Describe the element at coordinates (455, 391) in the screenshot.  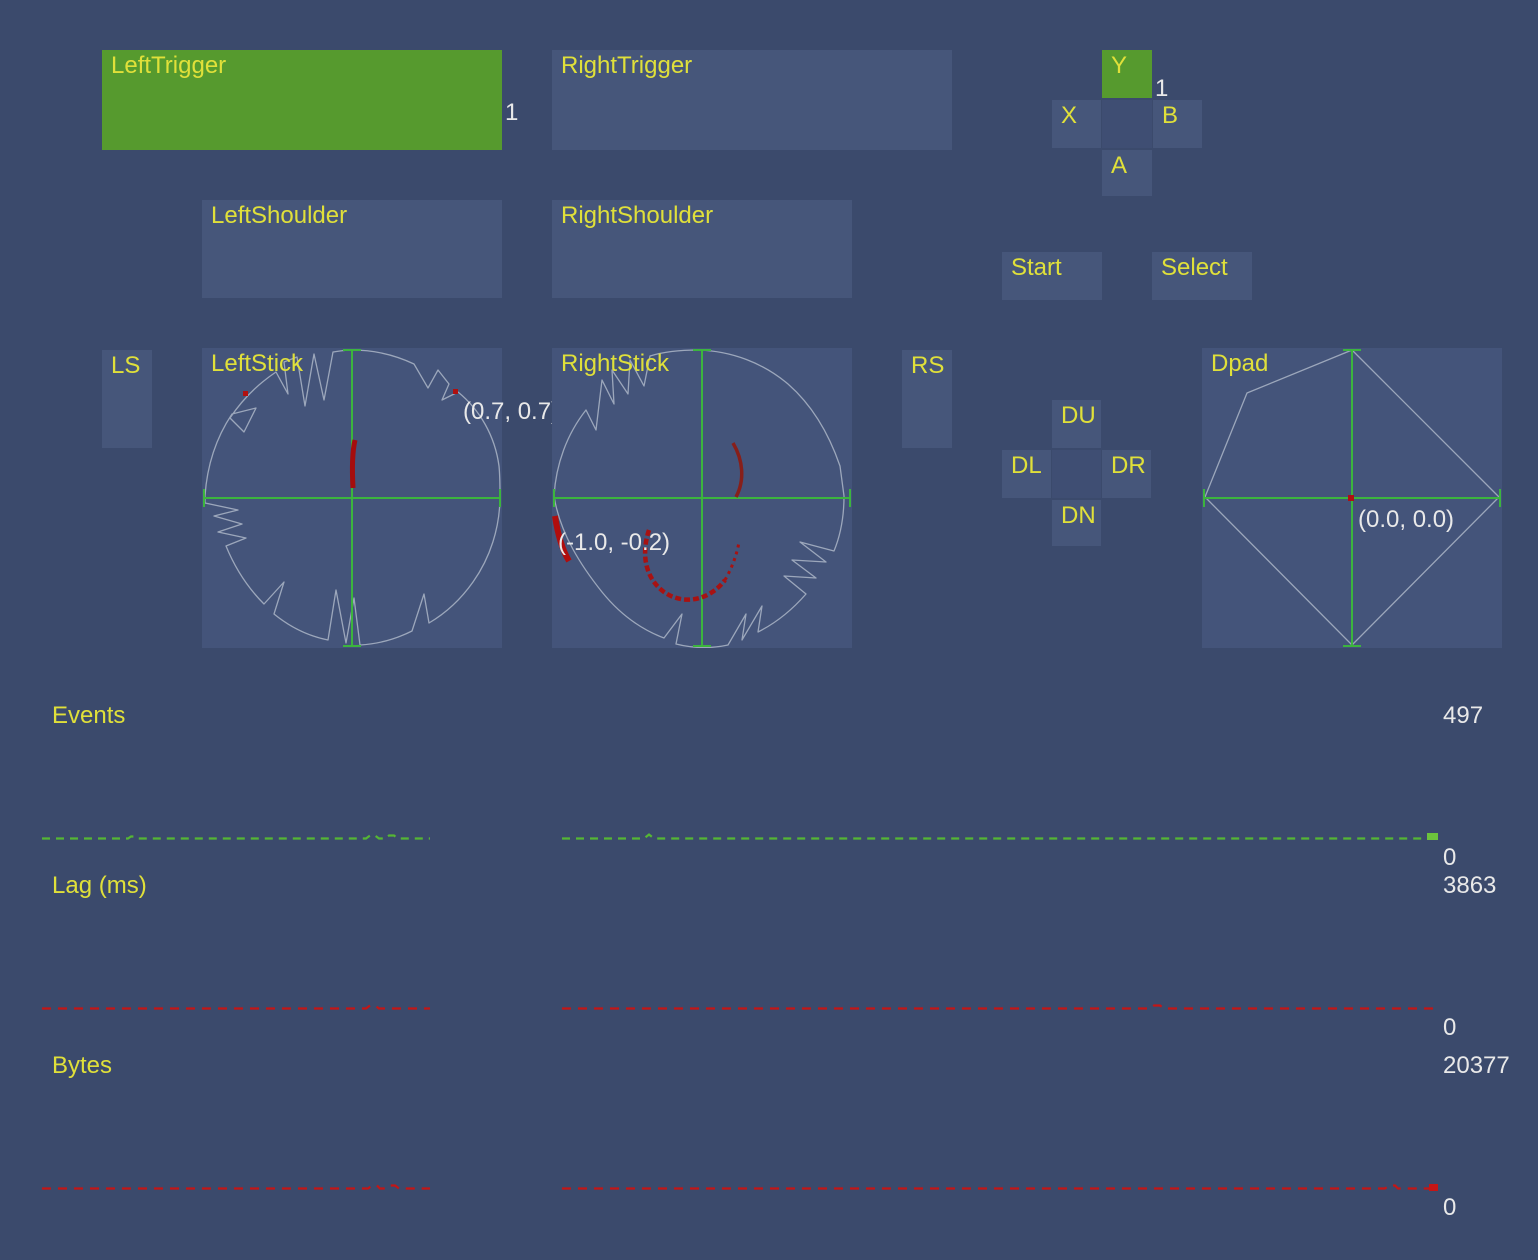
I see `left-stick-position-dot` at that location.